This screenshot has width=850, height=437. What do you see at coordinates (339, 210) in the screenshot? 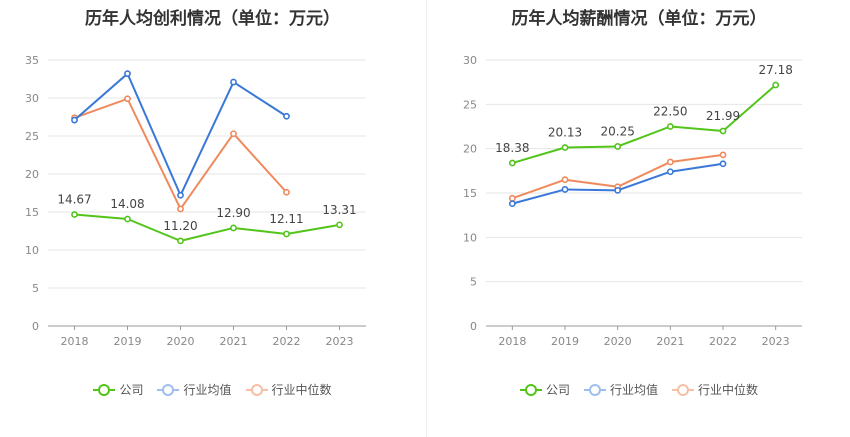
I see `data-label: 13.31` at bounding box center [339, 210].